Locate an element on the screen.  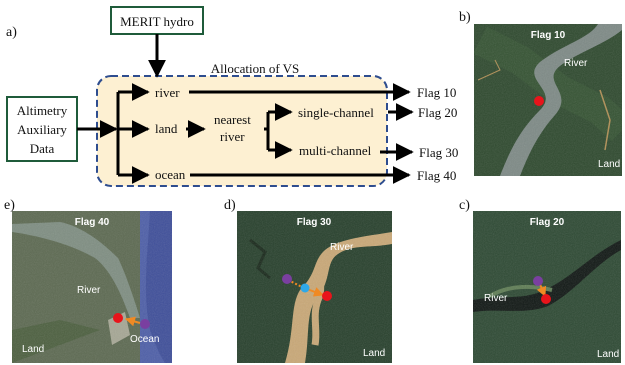
merit-hydro-label: MERIT hydro is located at coordinates (157, 21).